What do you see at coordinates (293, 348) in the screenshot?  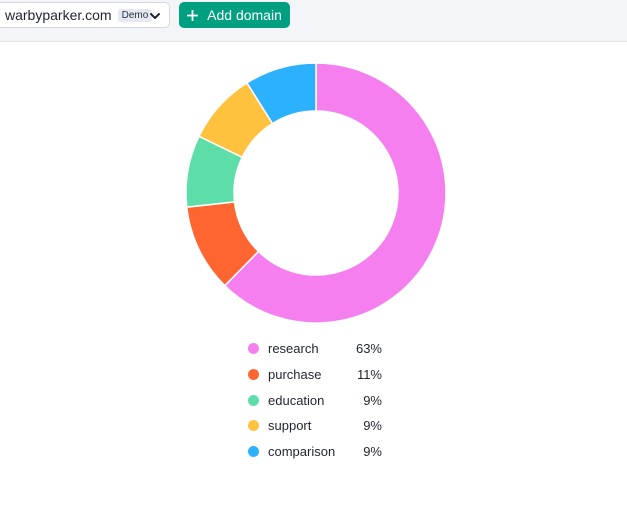 I see `legend-label: research` at bounding box center [293, 348].